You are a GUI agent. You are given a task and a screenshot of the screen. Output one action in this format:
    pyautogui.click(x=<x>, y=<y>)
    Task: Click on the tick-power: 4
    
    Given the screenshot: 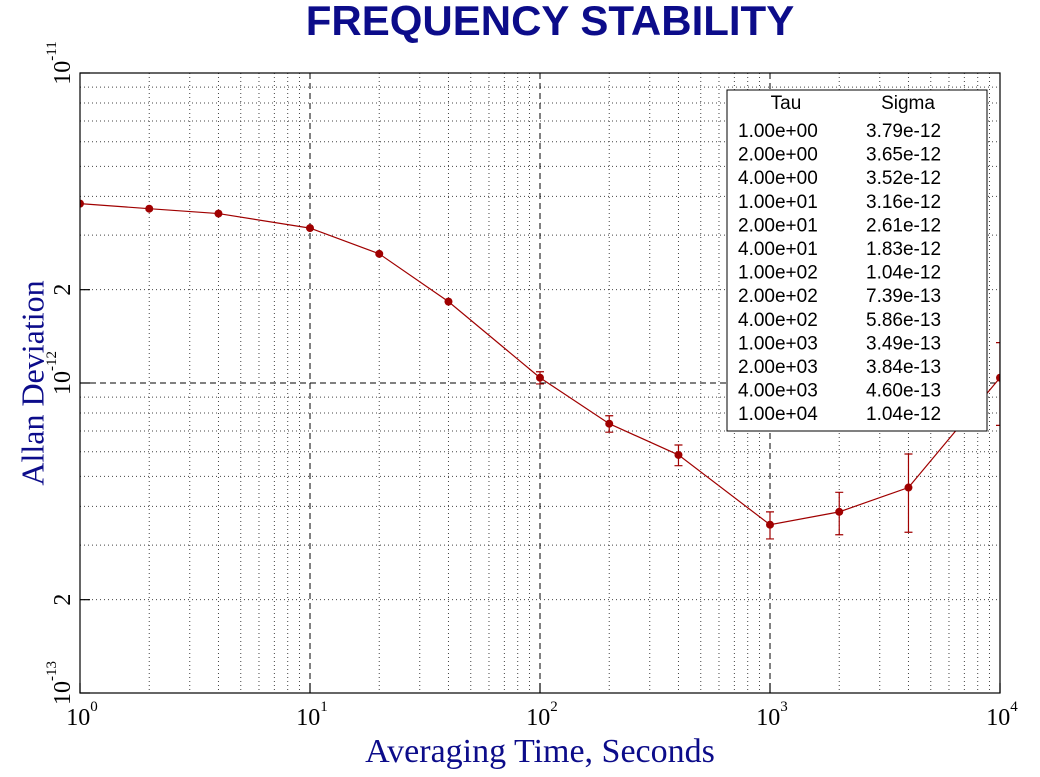 What is the action you would take?
    pyautogui.click(x=1014, y=707)
    